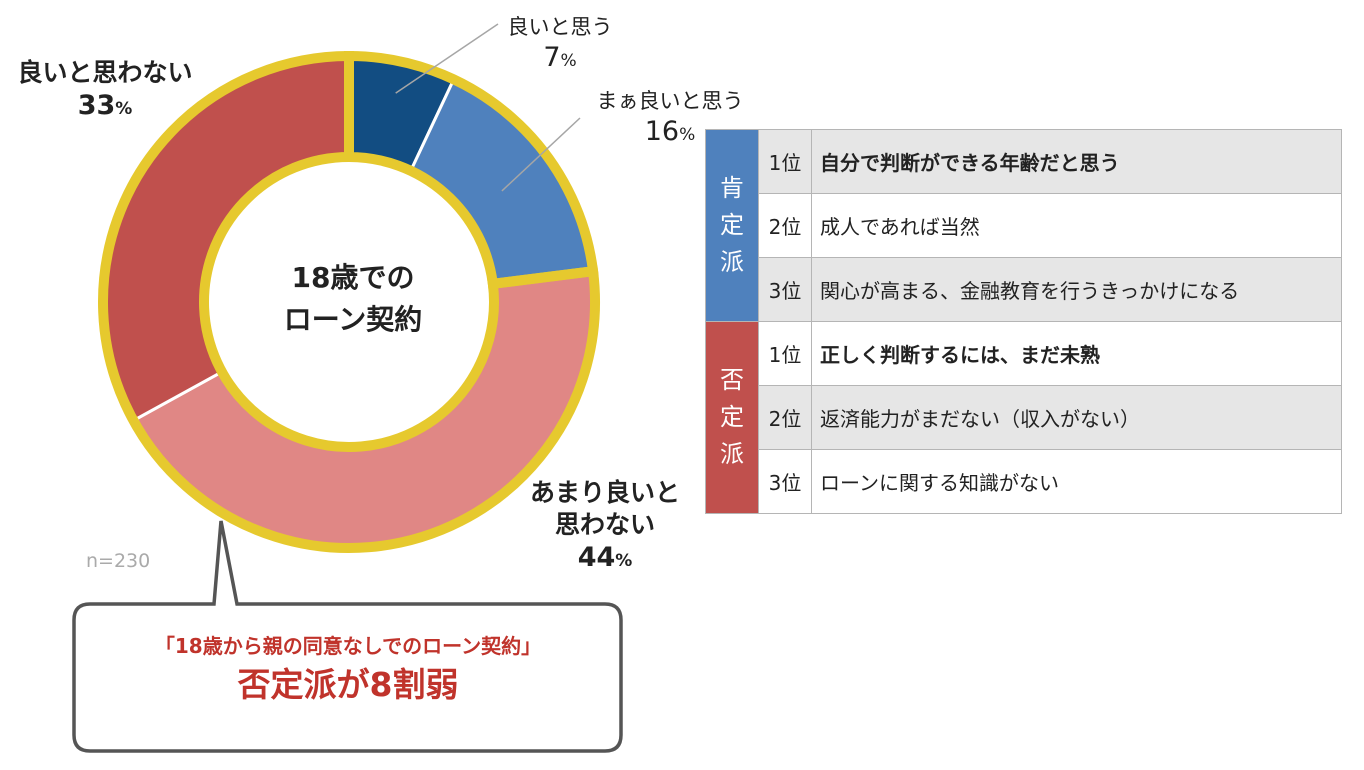 The width and height of the screenshot is (1364, 770). I want to click on center-label-line: ローン契約, so click(353, 319).